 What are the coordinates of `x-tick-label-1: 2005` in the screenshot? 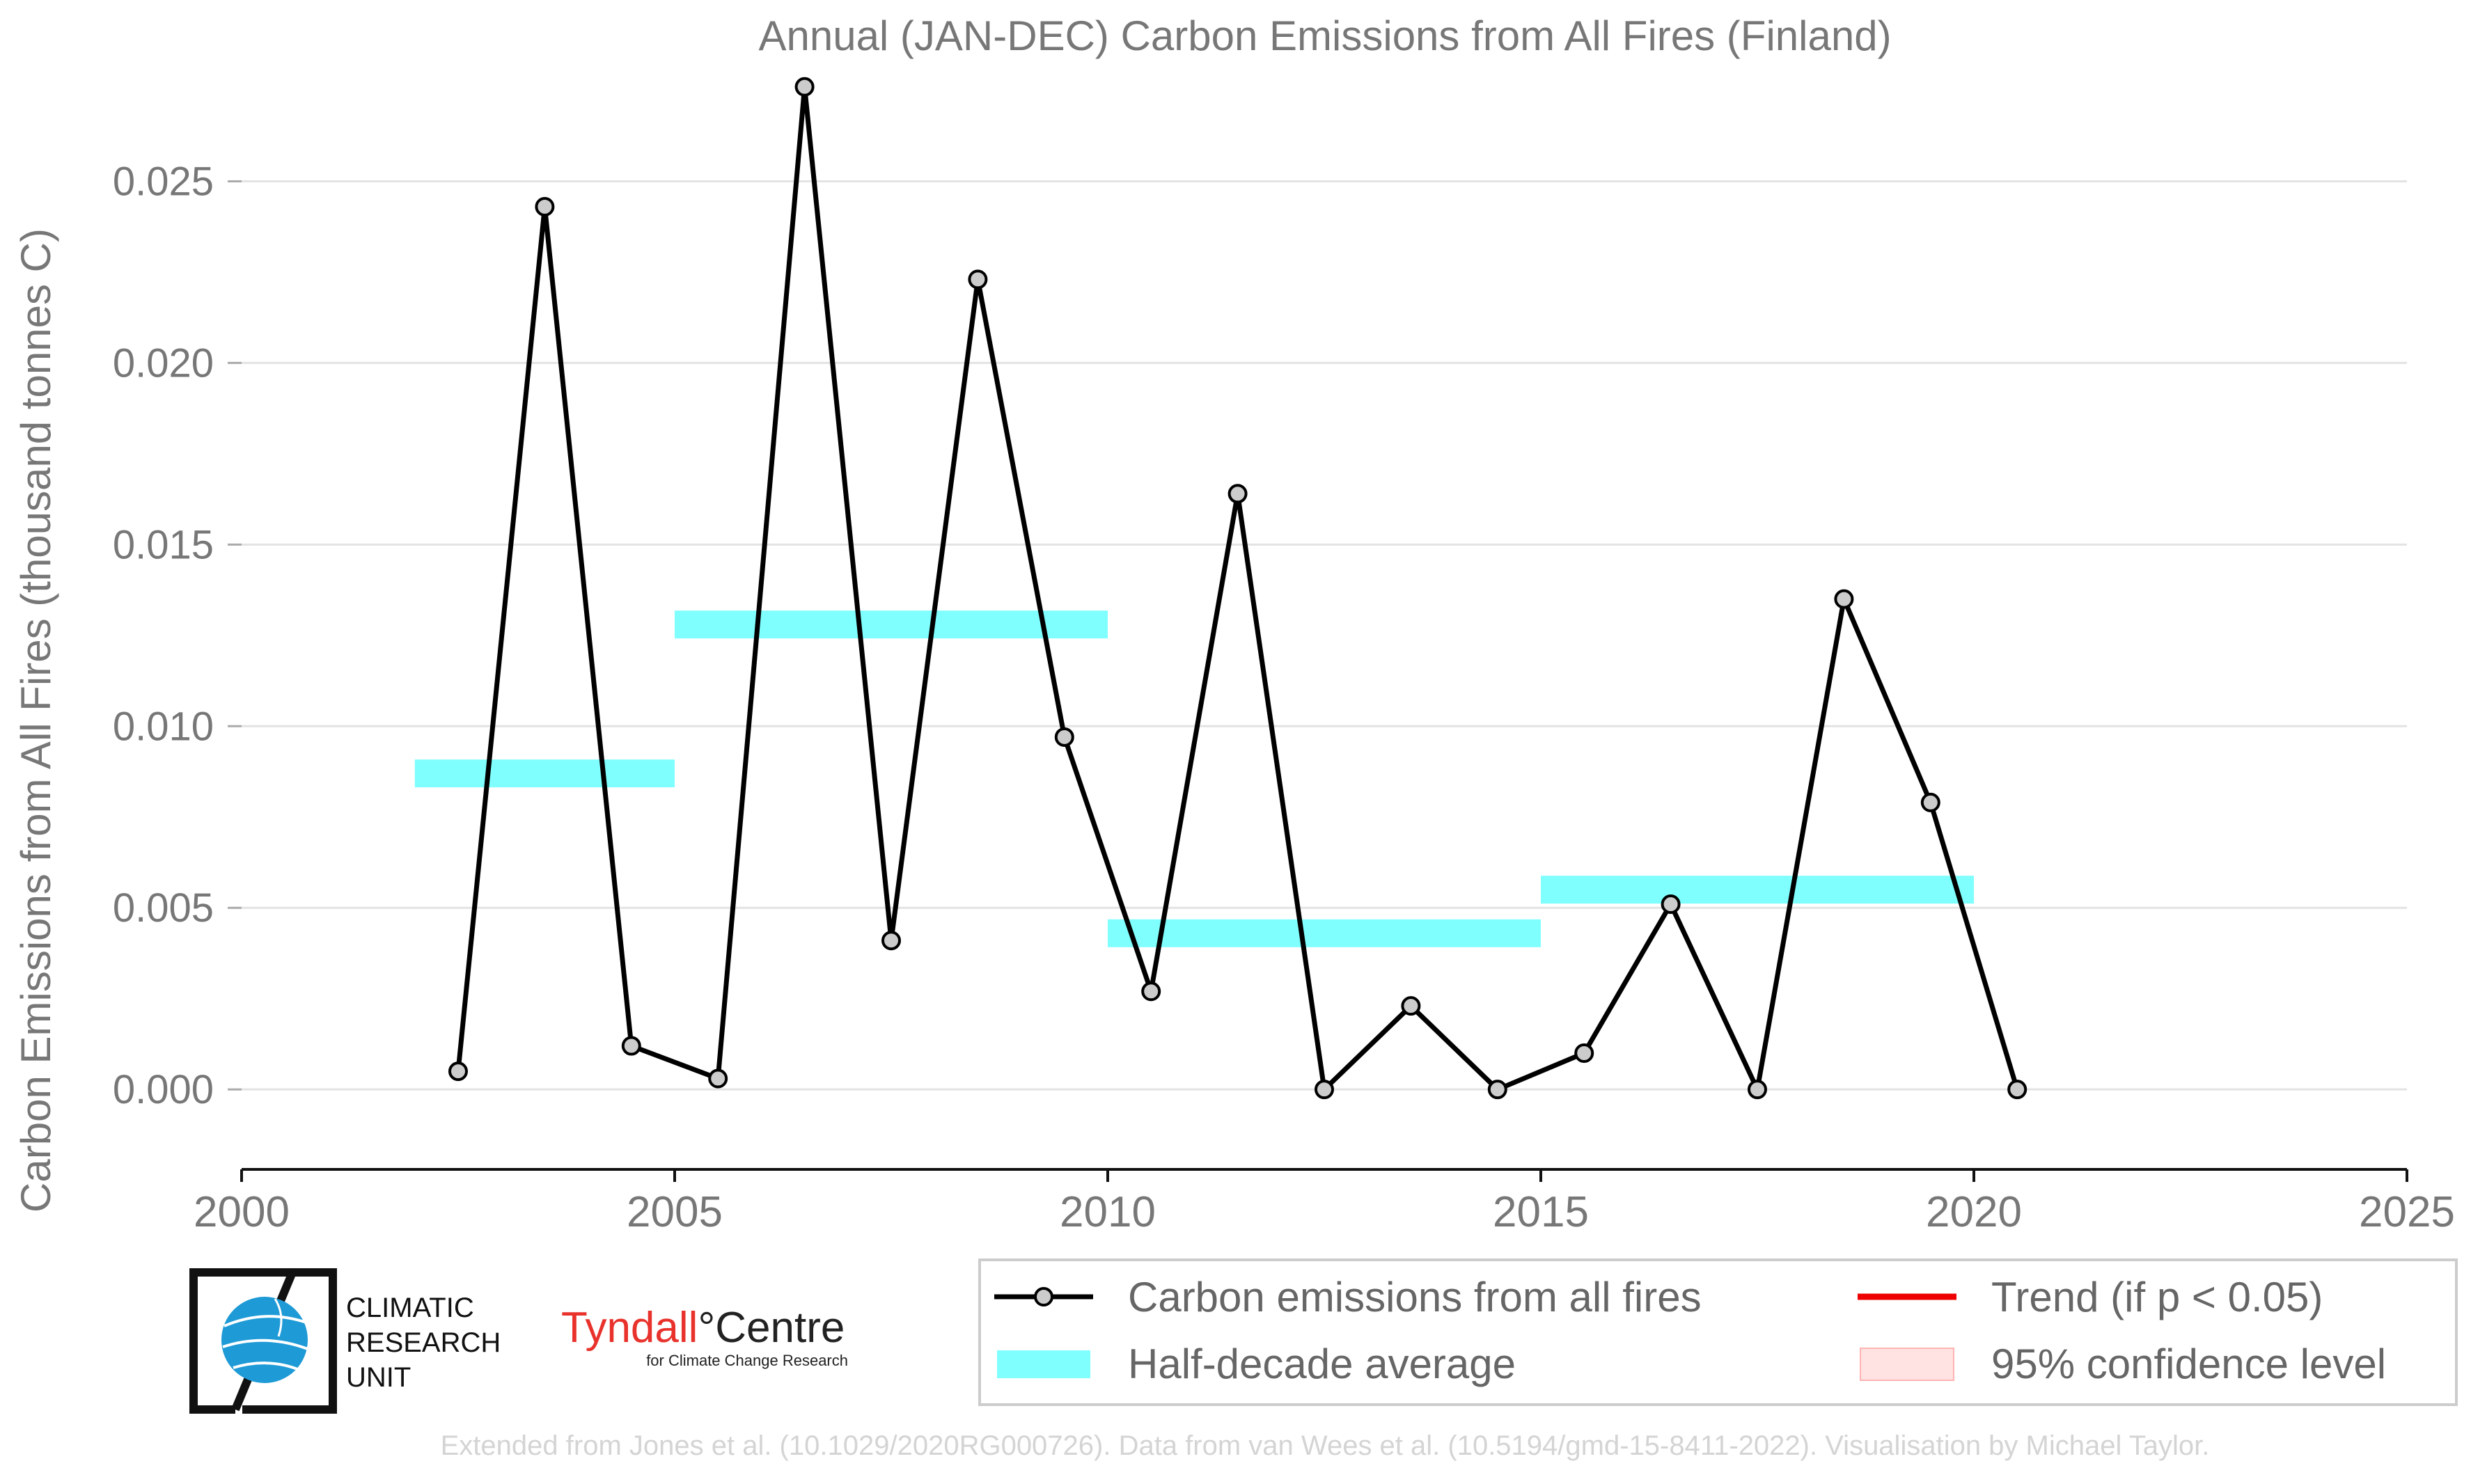 It's located at (675, 1212).